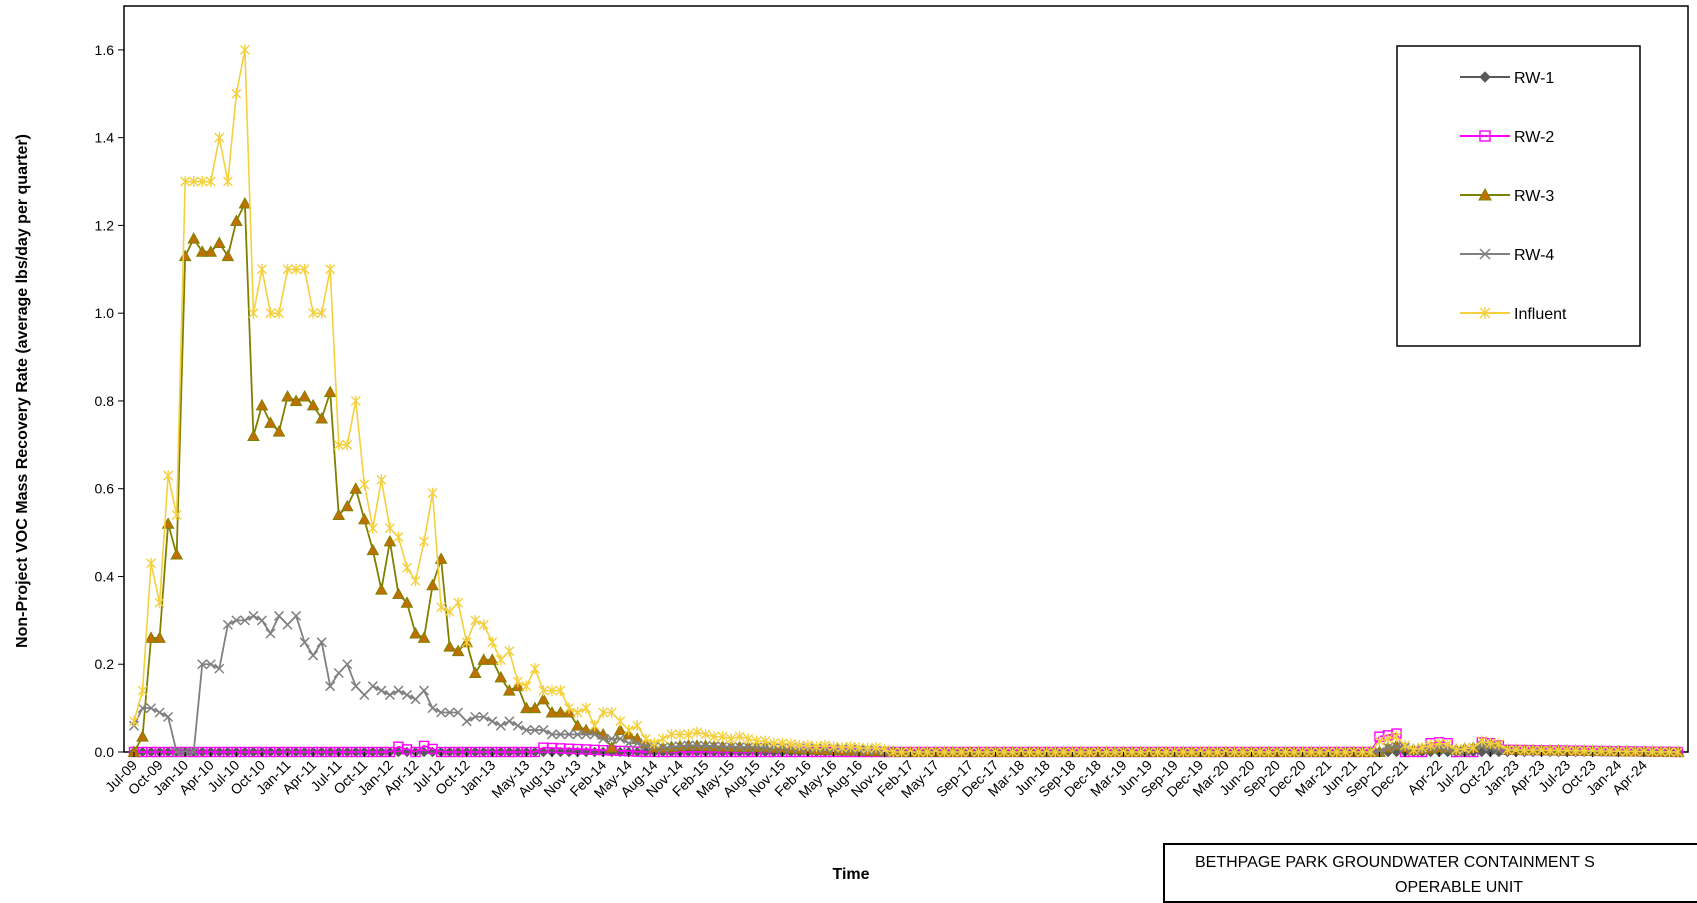 The width and height of the screenshot is (1697, 903). What do you see at coordinates (1534, 78) in the screenshot?
I see `legend-label: RW-1` at bounding box center [1534, 78].